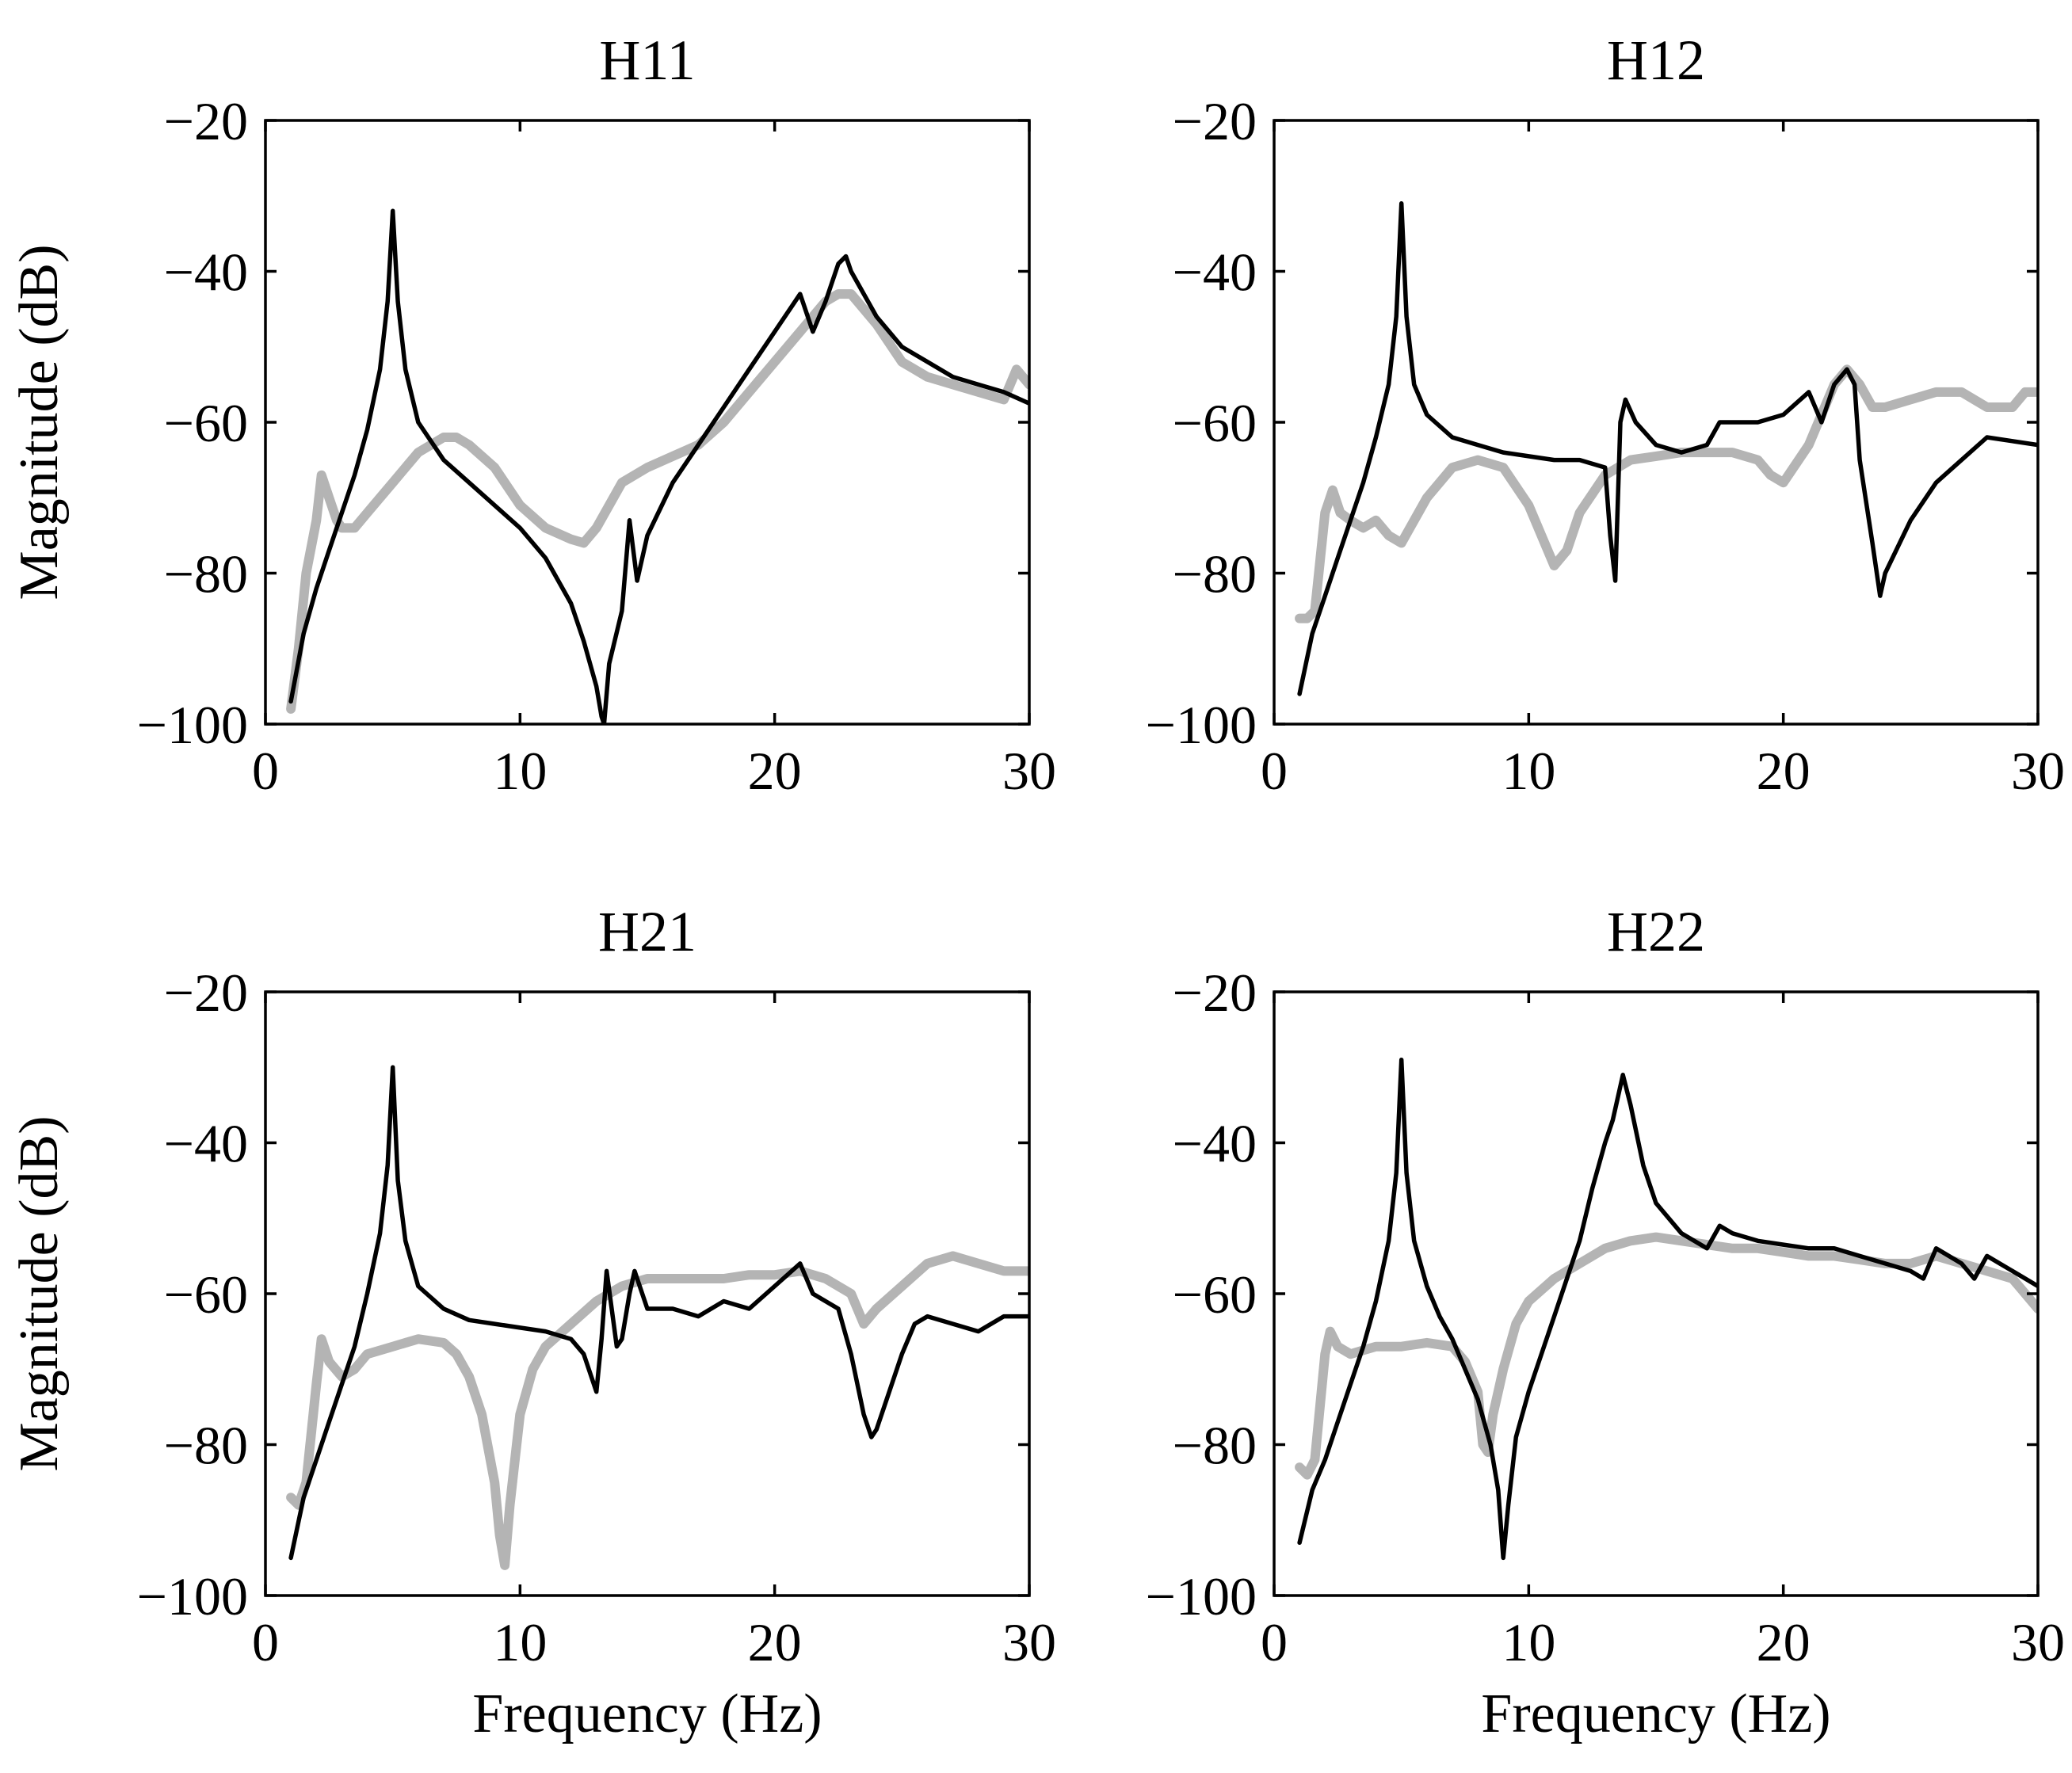 Image resolution: width=2072 pixels, height=1773 pixels. I want to click on subplot-title: H22, so click(1656, 931).